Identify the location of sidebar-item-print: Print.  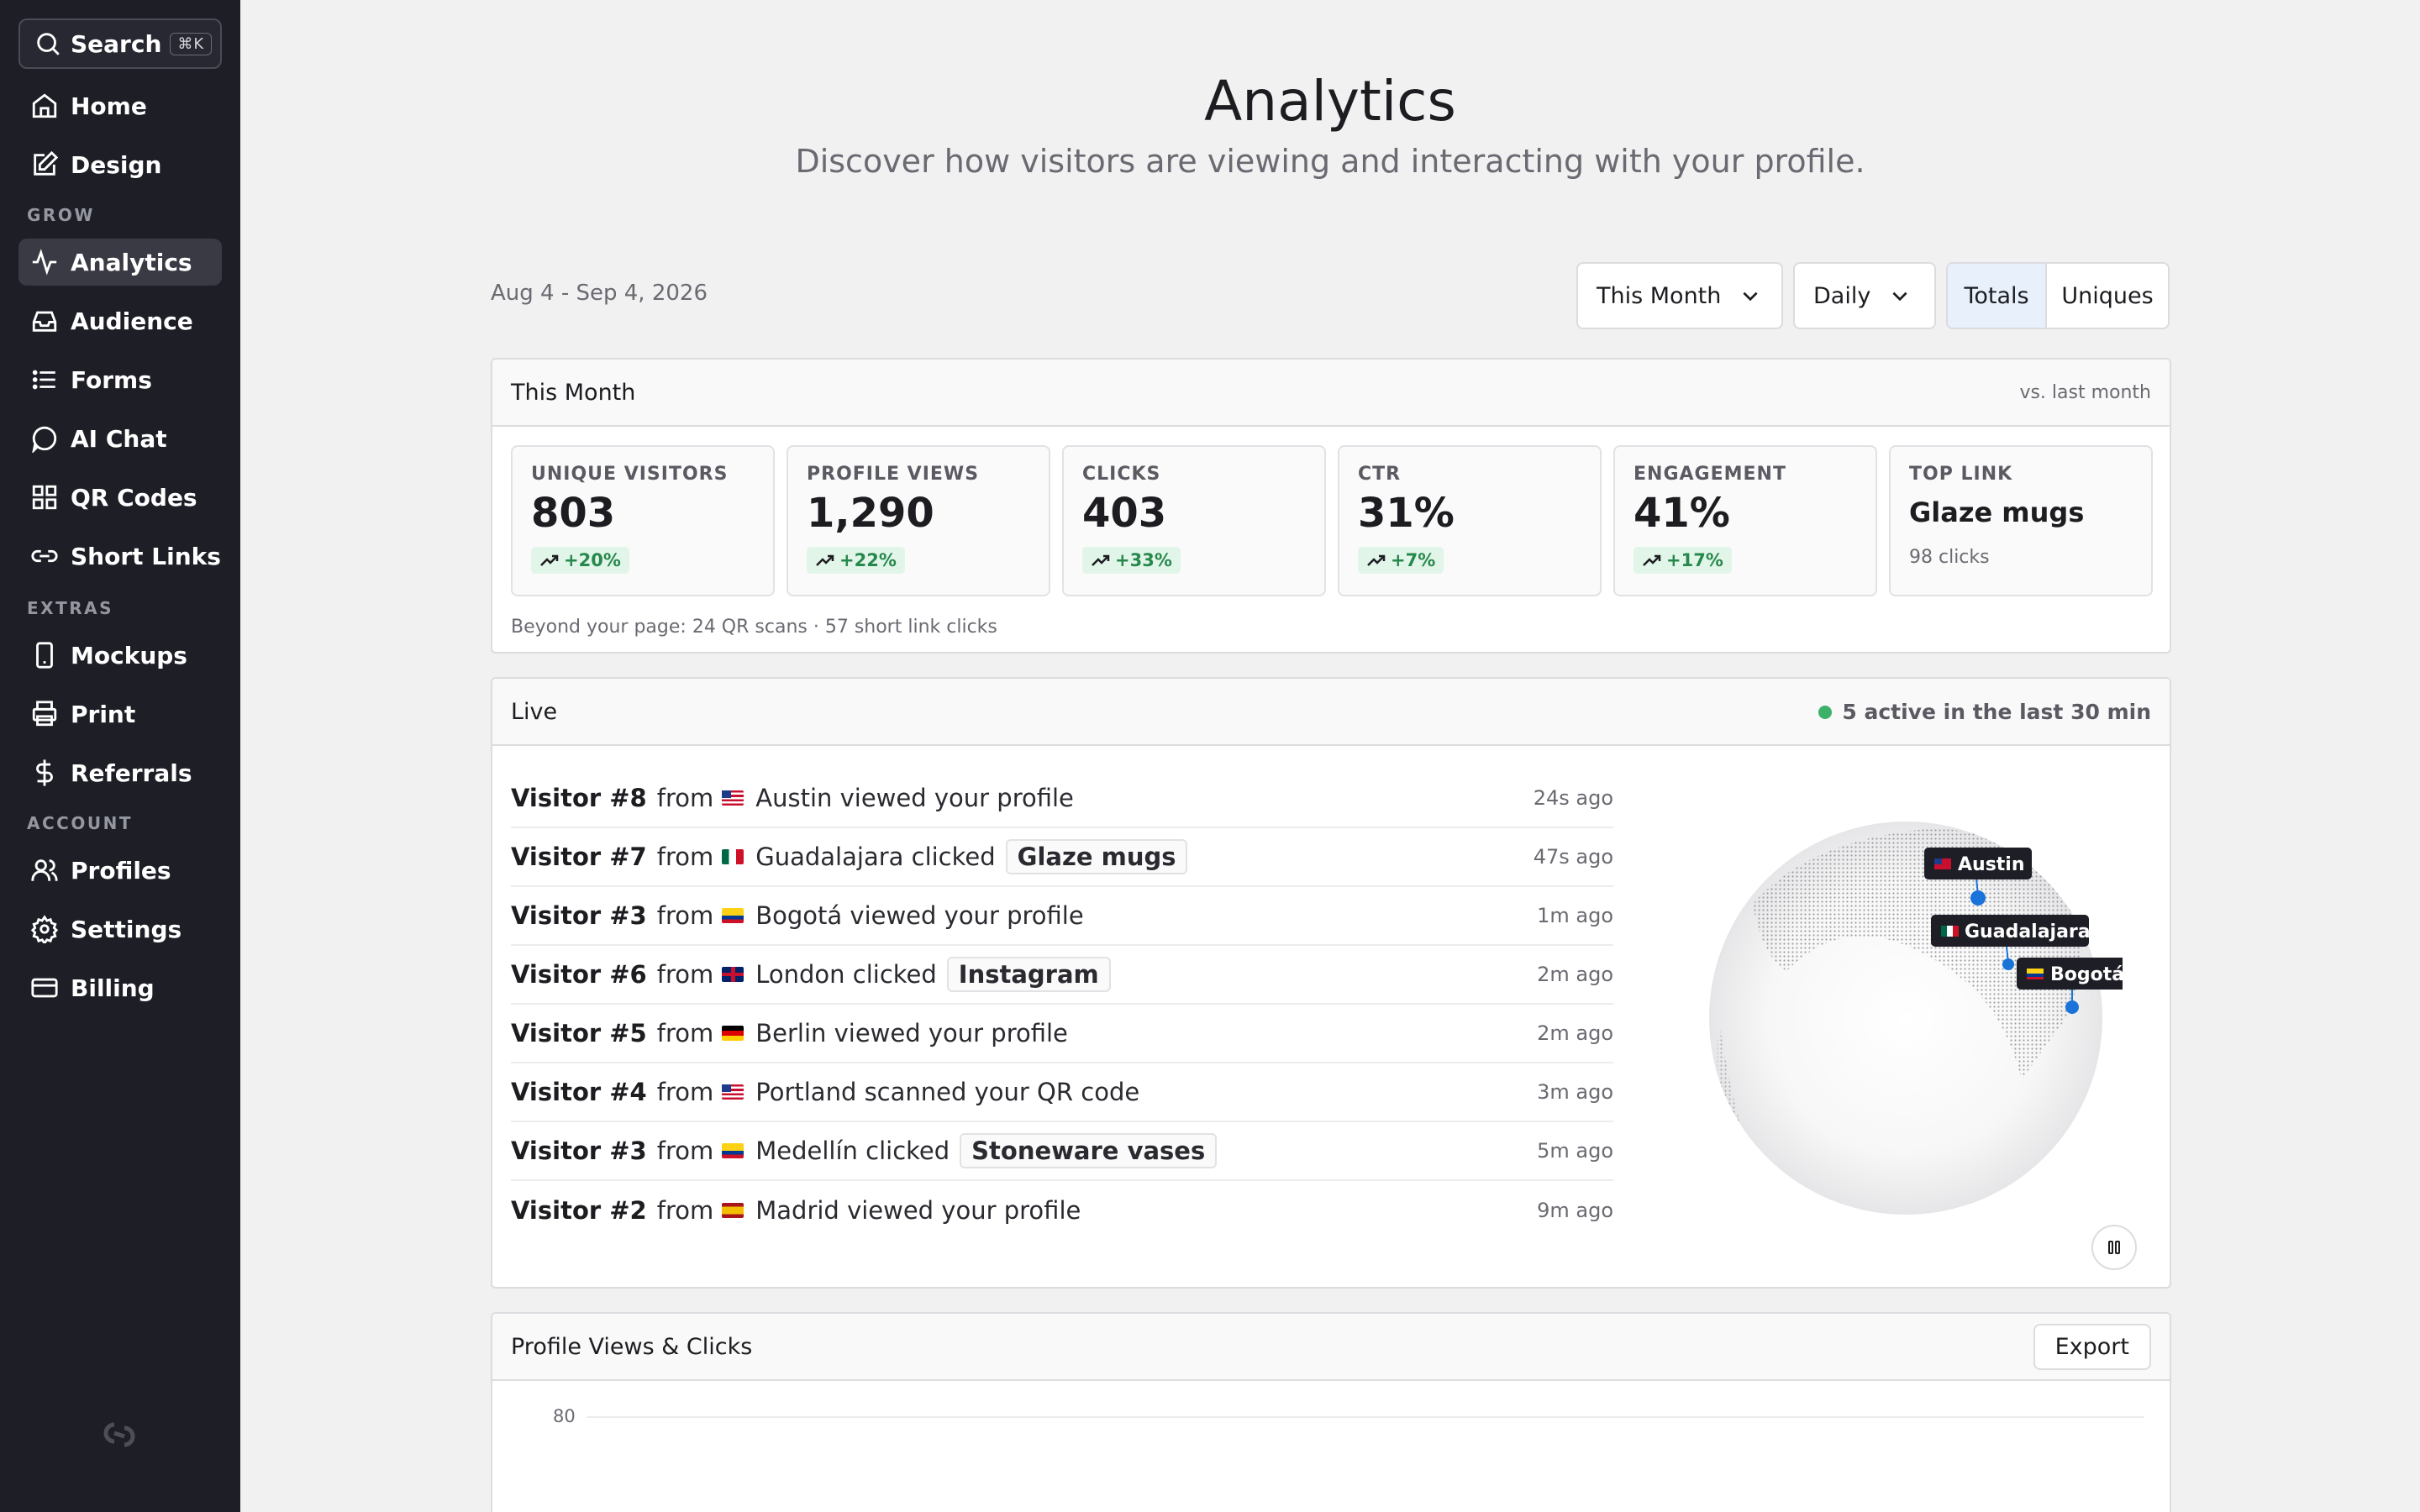
(120, 714).